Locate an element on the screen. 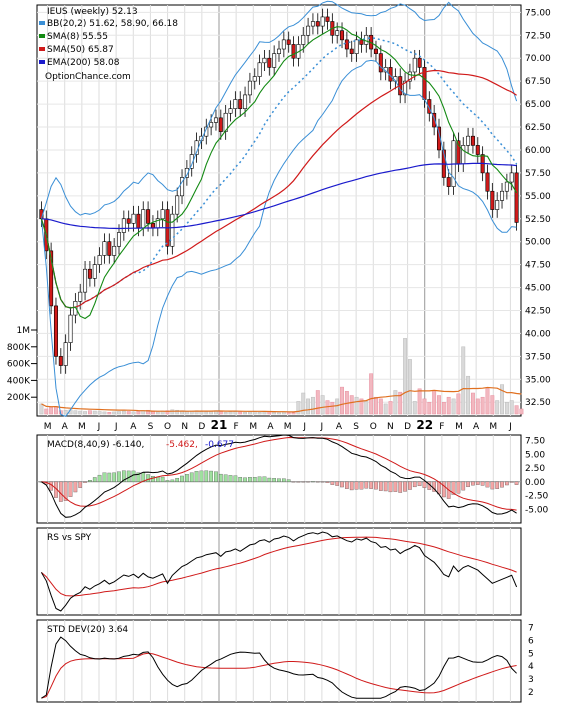  y-tick-label: 65.00 is located at coordinates (538, 105).